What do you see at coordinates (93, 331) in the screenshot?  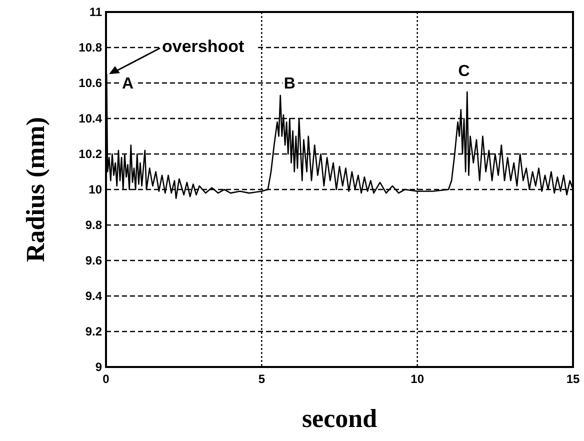 I see `y-tick-label: 9.2` at bounding box center [93, 331].